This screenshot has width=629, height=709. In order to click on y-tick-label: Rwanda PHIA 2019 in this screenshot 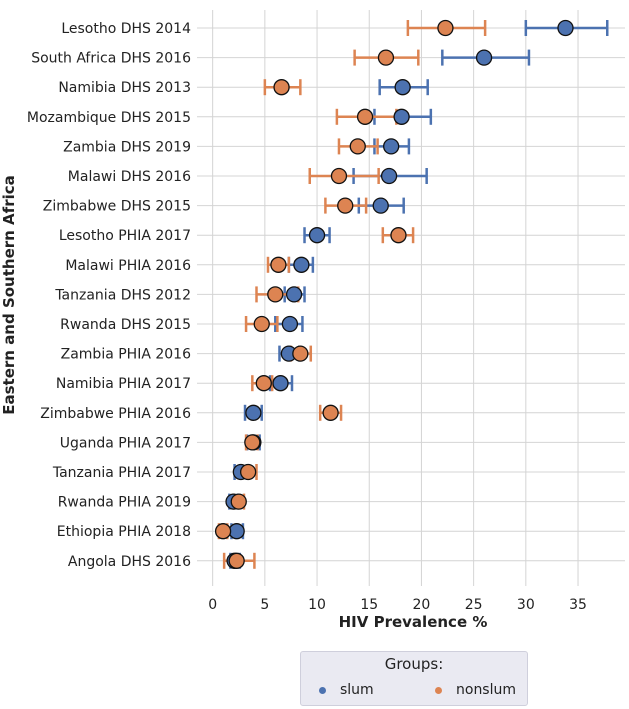, I will do `click(124, 503)`.